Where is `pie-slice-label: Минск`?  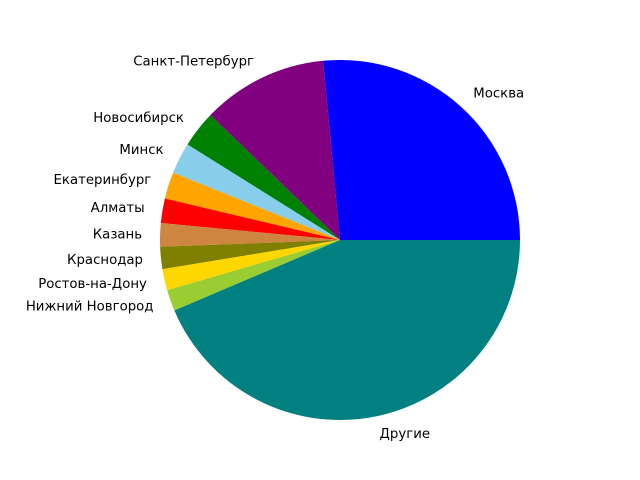 pie-slice-label: Минск is located at coordinates (141, 150).